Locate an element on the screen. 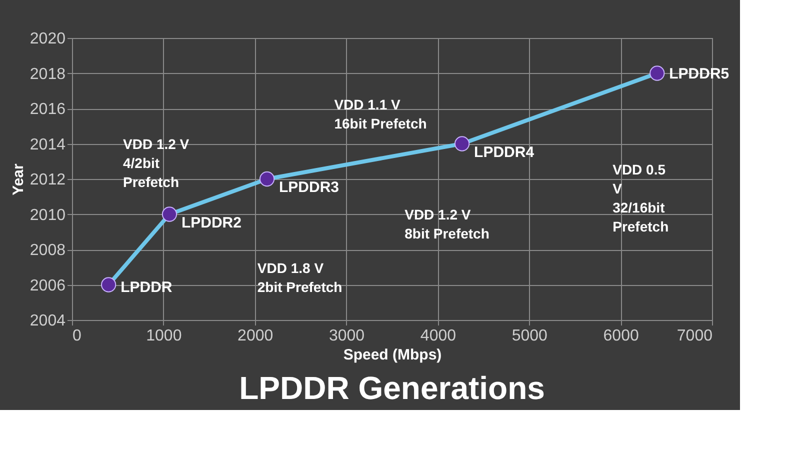  y-tick-label: 2016 is located at coordinates (48, 109).